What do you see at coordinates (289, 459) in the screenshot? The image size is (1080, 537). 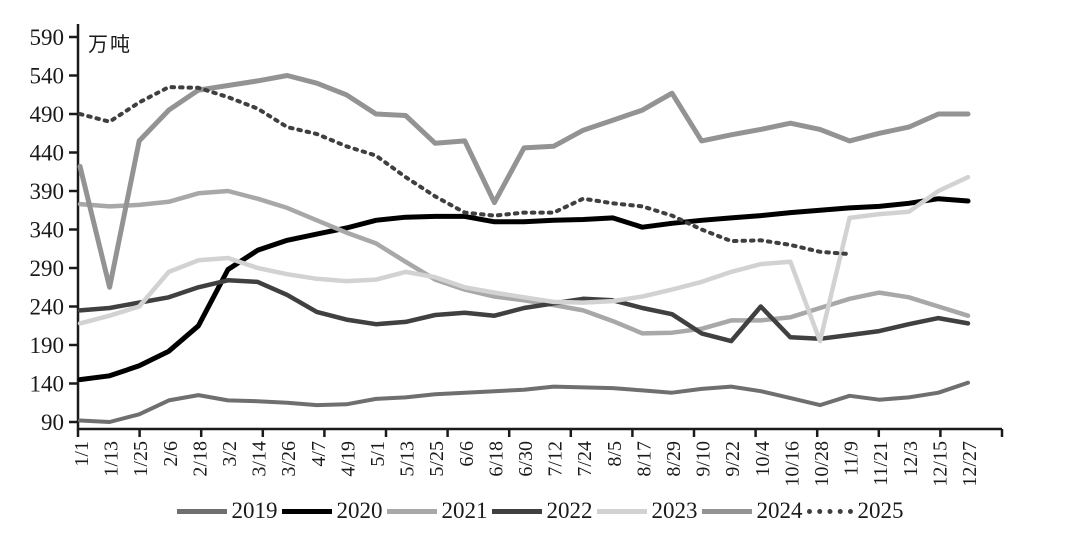 I see `x-axis-tick-label: 3/26` at bounding box center [289, 459].